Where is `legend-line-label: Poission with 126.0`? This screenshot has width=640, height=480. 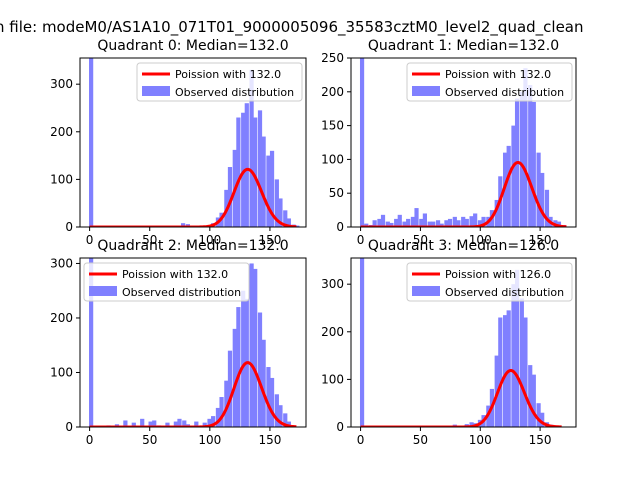 legend-line-label: Poission with 126.0 is located at coordinates (498, 274).